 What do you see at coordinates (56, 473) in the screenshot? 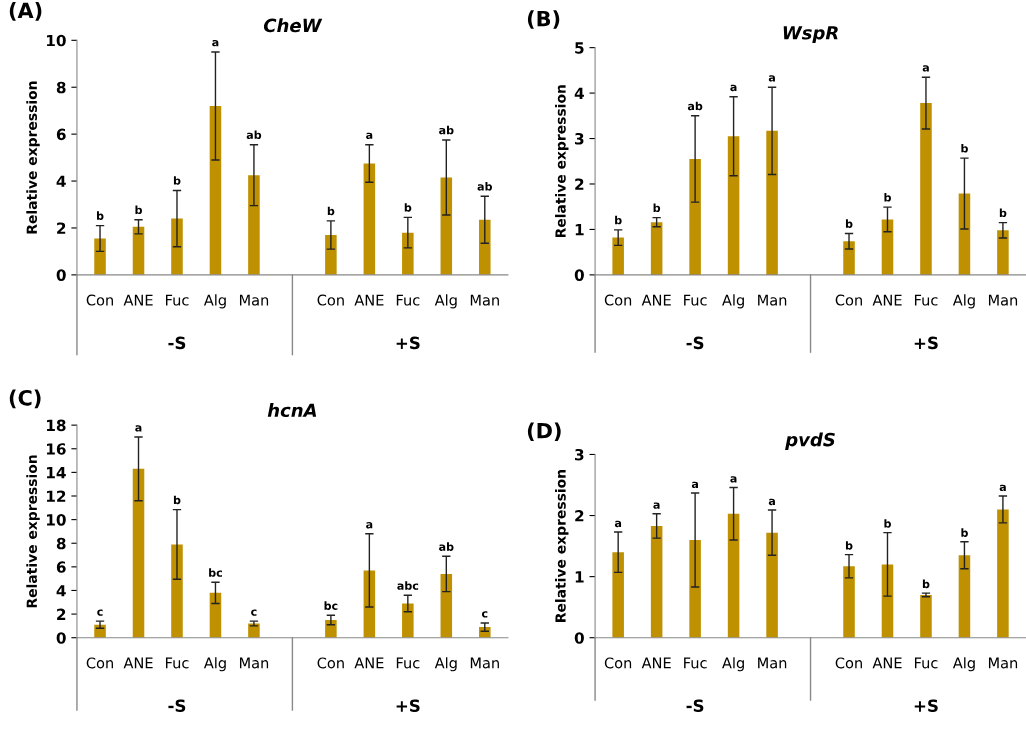
I see `y-tick-label: 14` at bounding box center [56, 473].